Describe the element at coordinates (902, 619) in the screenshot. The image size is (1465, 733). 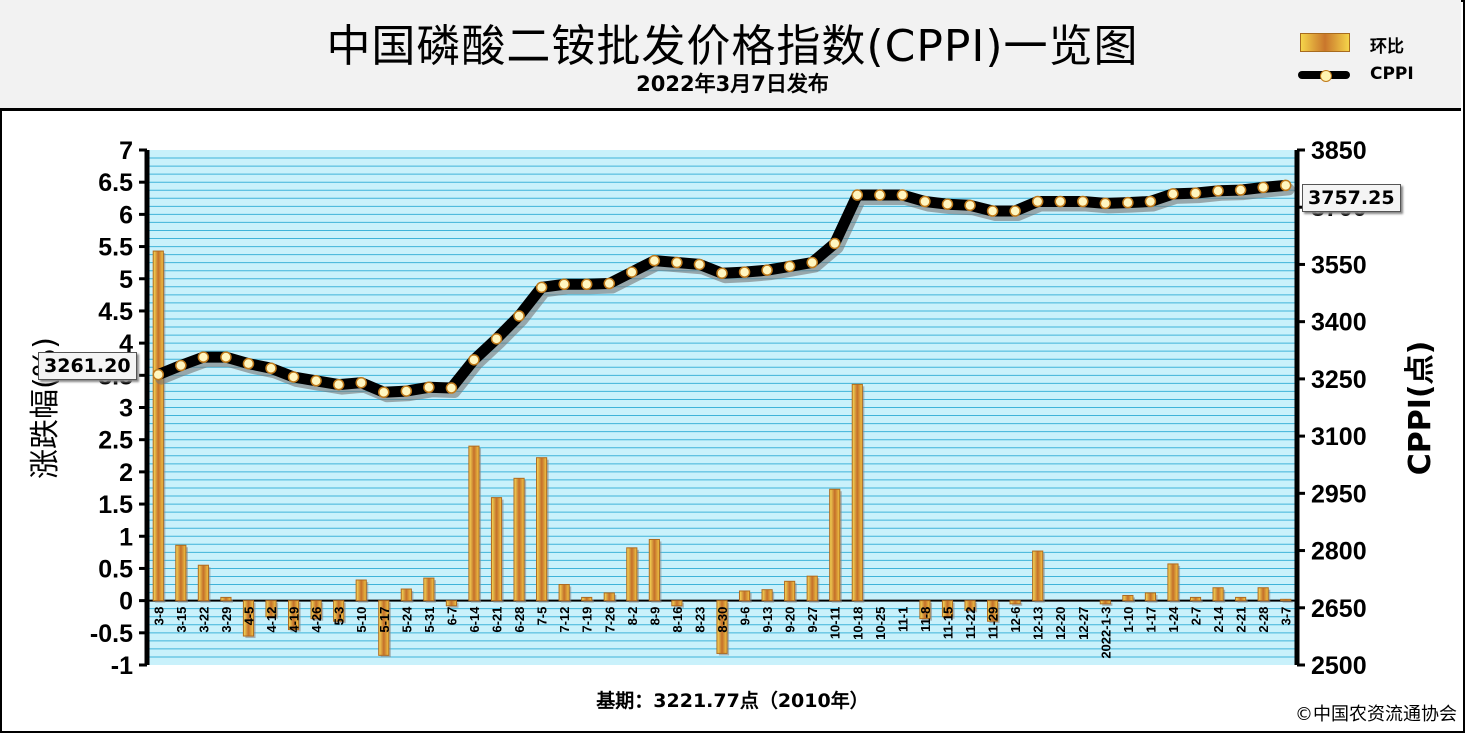
I see `x-tick-label: 11-1` at that location.